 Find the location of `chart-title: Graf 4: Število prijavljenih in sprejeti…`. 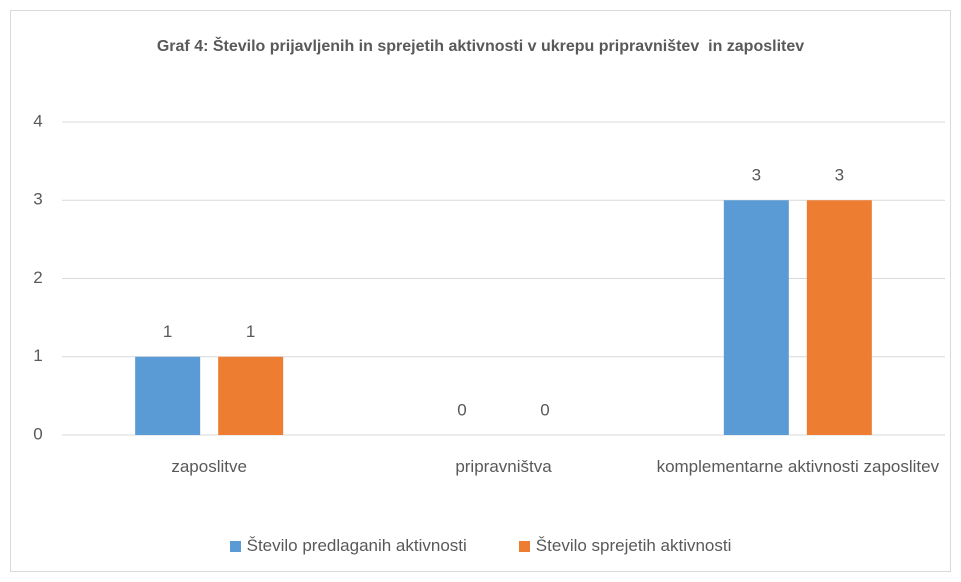

chart-title: Graf 4: Število prijavljenih in sprejeti… is located at coordinates (480, 46).